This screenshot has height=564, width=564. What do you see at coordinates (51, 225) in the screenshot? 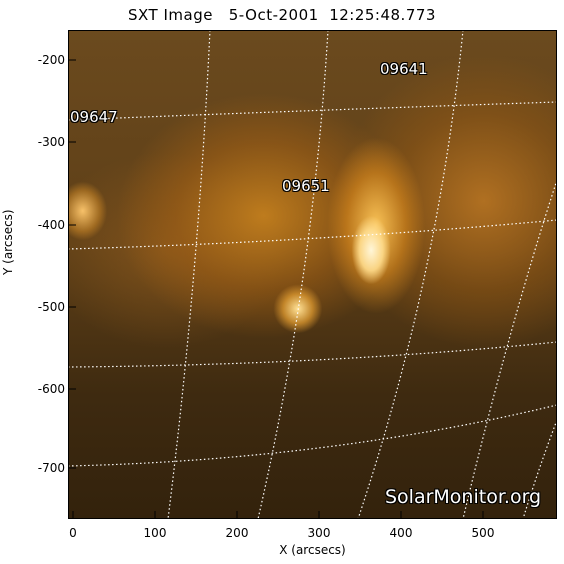
I see `y-tick-label: -400` at bounding box center [51, 225].